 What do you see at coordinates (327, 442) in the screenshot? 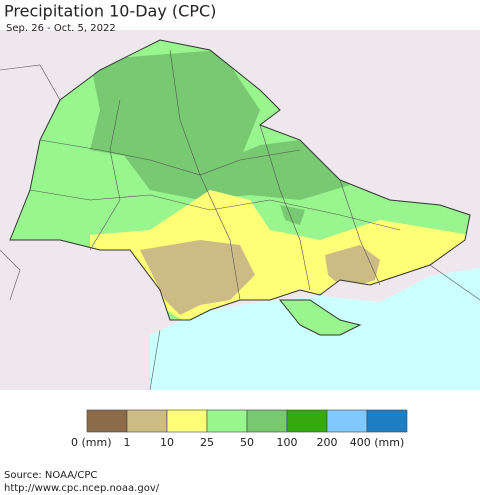
I see `legend-label: 200` at bounding box center [327, 442].